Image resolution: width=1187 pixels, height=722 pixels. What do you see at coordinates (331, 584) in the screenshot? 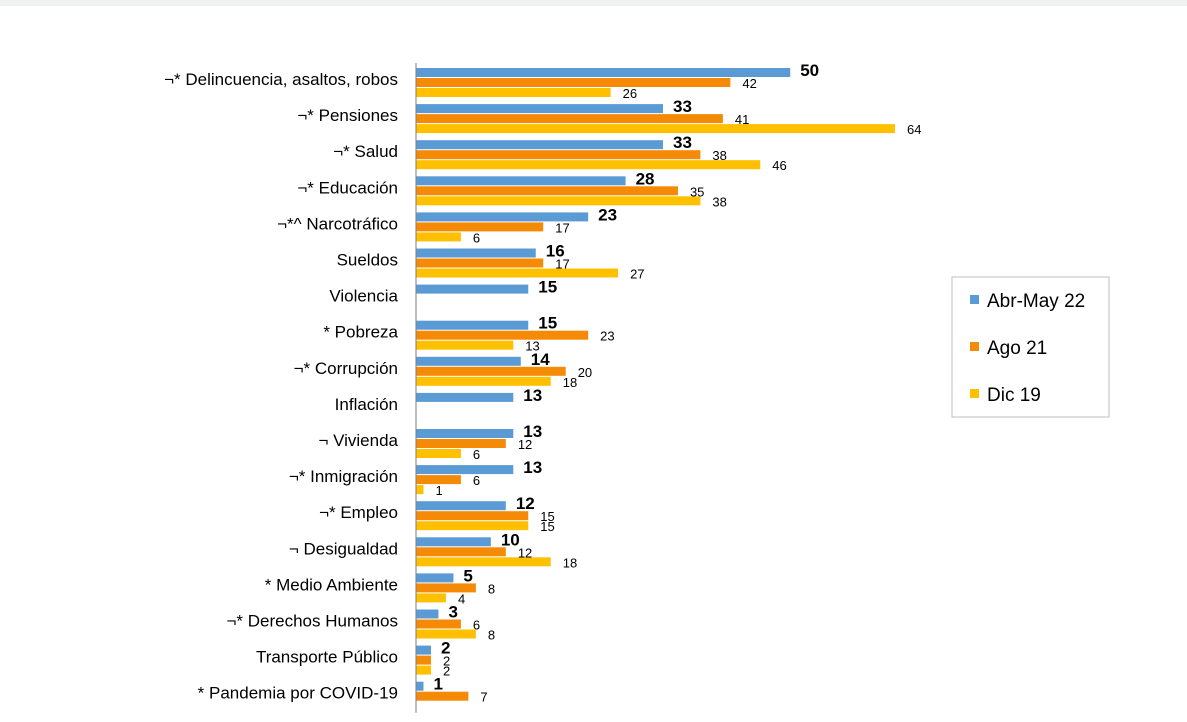
I see `category-label: * Medio Ambiente` at bounding box center [331, 584].